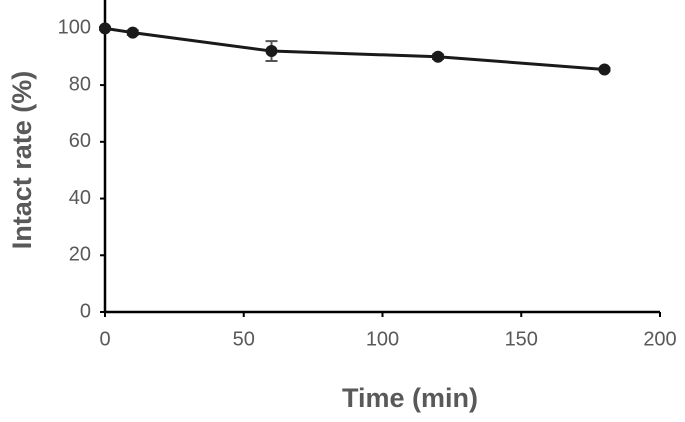  I want to click on y-tick-label: 100, so click(74, 28).